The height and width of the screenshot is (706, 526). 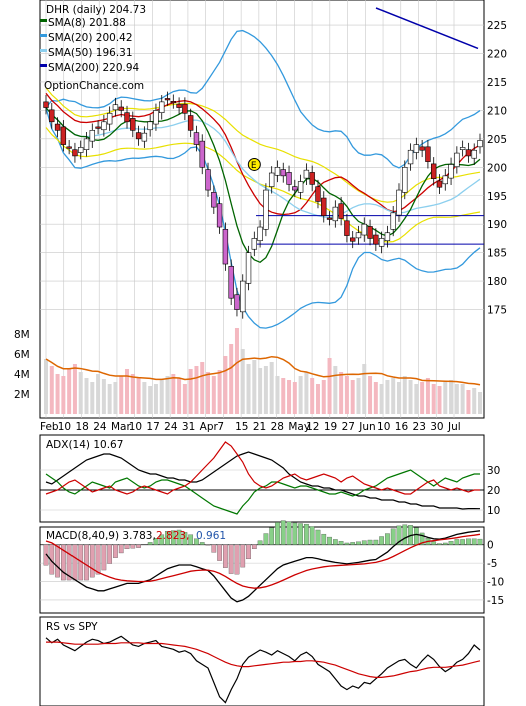 What do you see at coordinates (94, 68) in the screenshot?
I see `legend-label: SMA(200) 220.94` at bounding box center [94, 68].